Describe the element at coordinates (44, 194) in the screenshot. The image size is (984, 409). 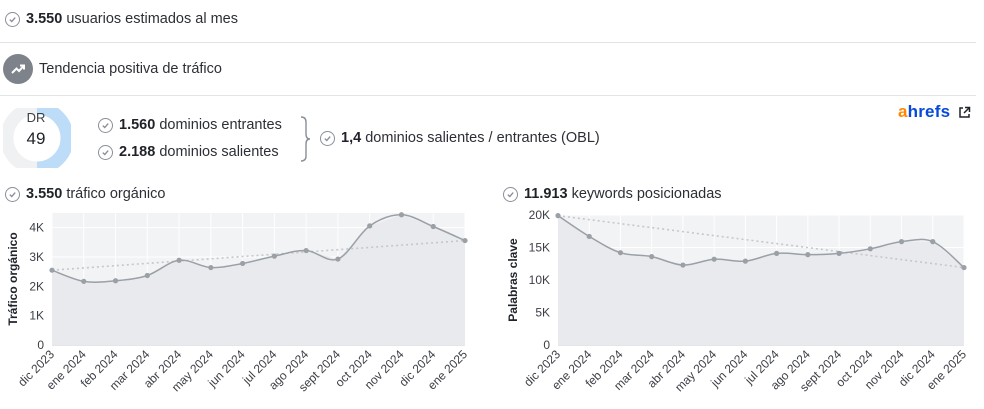
I see `organic-traffic-value: 3.550` at that location.